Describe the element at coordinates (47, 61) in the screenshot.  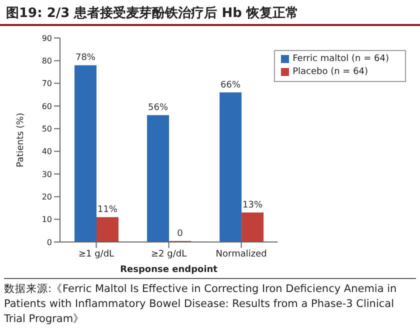
I see `y-tick-label: 80` at that location.